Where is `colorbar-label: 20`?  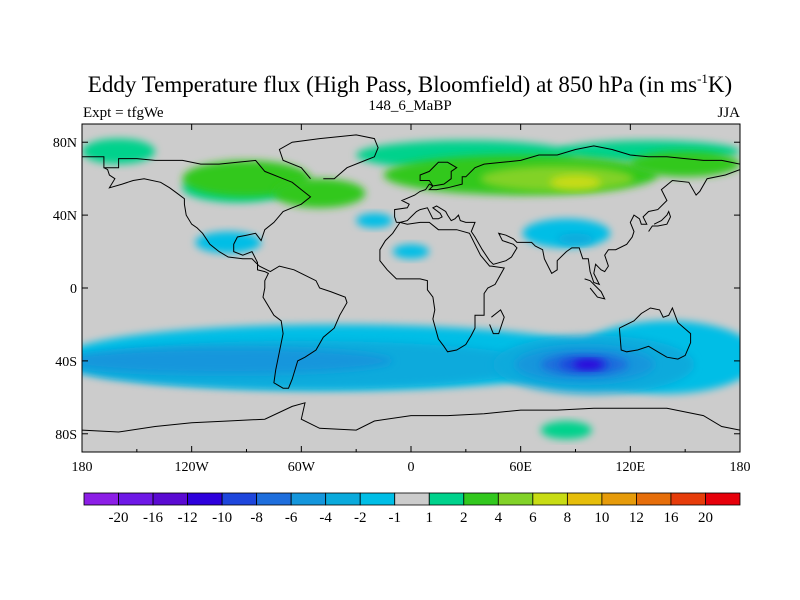
colorbar-label: 20 is located at coordinates (705, 518).